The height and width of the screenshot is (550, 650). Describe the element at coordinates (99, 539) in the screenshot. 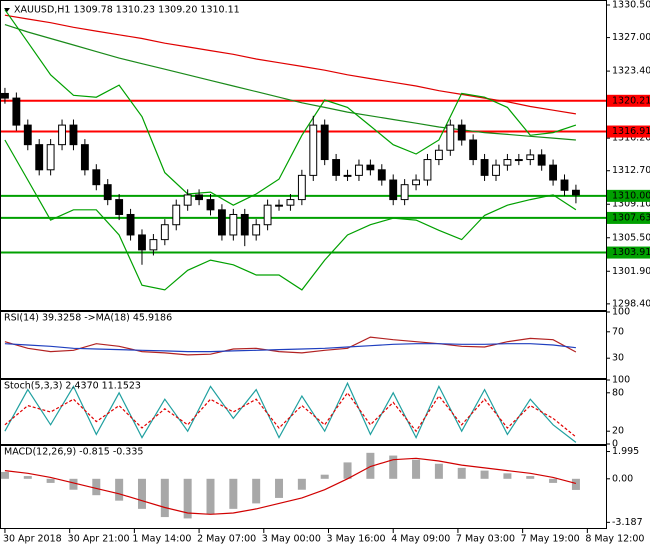

I see `x-tick-label: 30 Apr 21:00` at that location.